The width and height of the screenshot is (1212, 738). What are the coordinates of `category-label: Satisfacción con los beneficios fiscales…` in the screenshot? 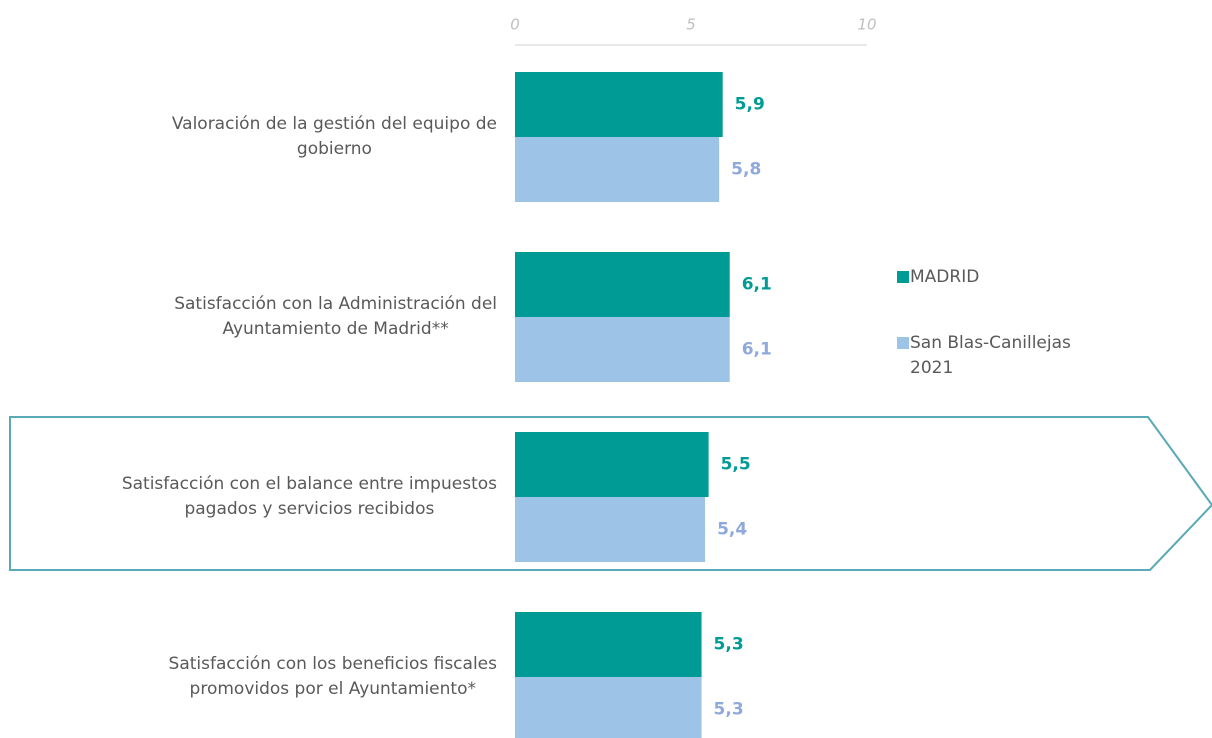 It's located at (332, 676).